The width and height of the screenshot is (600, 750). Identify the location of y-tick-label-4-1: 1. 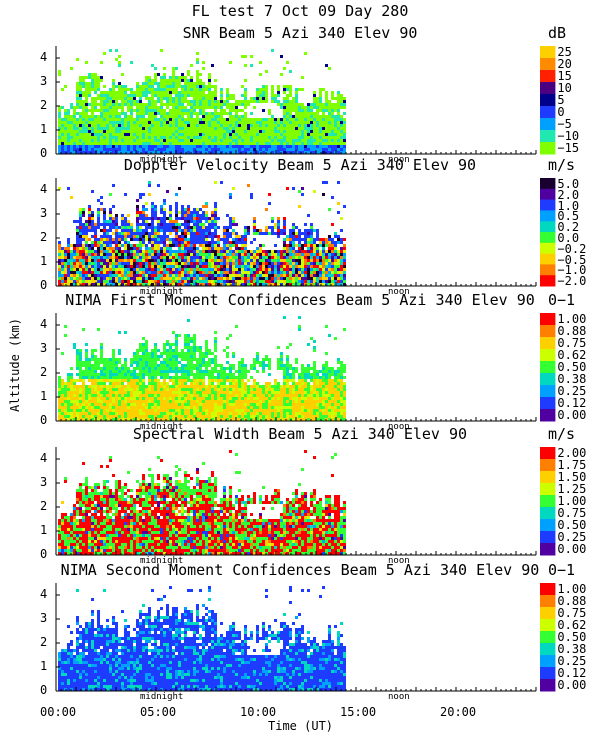
(44, 666).